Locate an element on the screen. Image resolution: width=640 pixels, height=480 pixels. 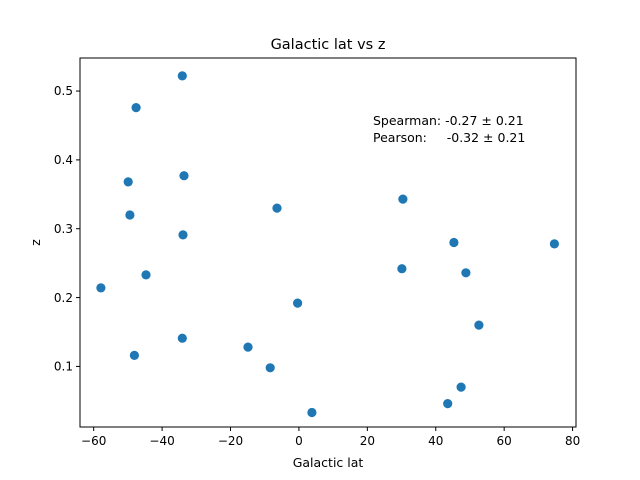
x-tick-label: −40 is located at coordinates (161, 441).